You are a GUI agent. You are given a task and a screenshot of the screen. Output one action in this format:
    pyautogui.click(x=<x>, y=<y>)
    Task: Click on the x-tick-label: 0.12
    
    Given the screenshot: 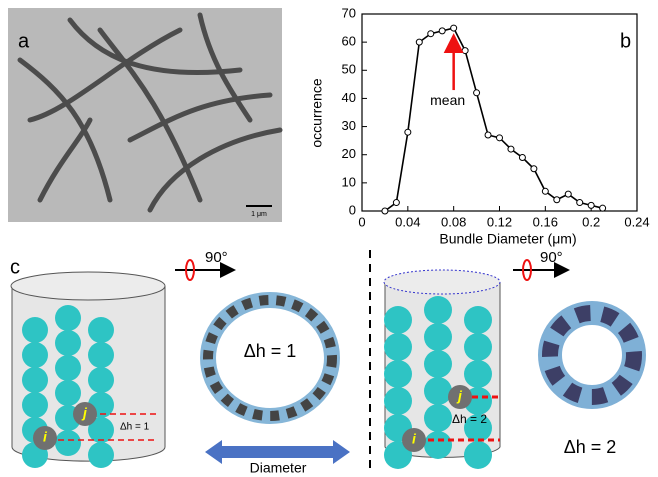 What is the action you would take?
    pyautogui.click(x=499, y=221)
    